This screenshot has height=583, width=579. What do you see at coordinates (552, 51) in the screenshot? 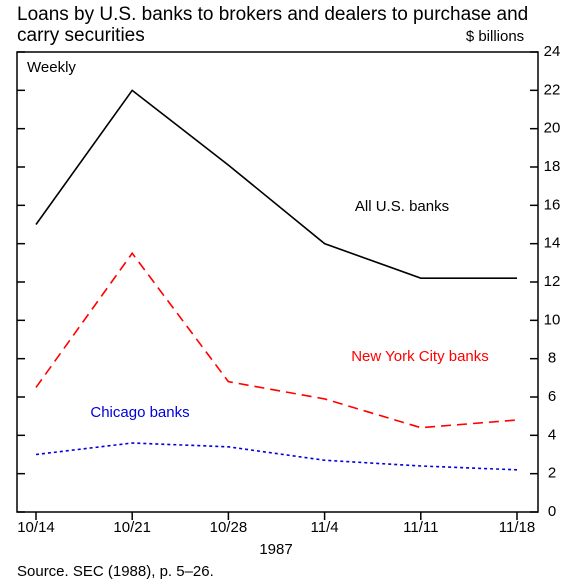
I see `y-tick-label: 24` at bounding box center [552, 51].